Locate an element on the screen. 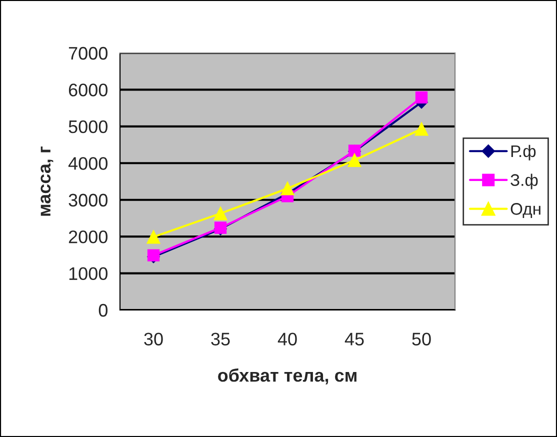  y-tick-label: 5000 is located at coordinates (88, 127).